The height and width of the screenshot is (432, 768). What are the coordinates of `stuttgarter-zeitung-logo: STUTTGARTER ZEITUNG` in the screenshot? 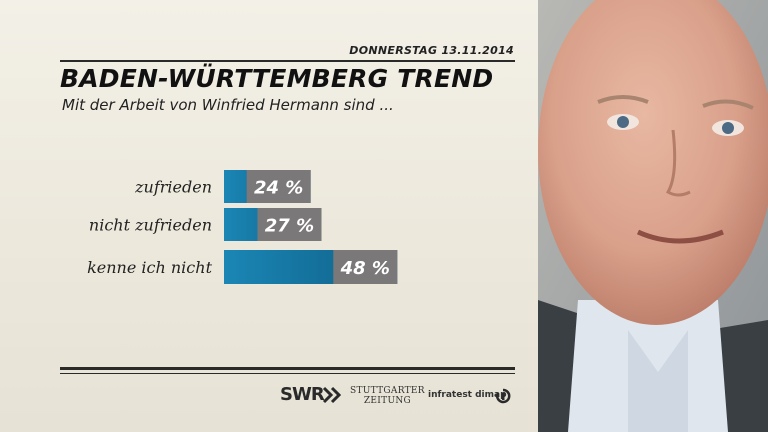 It's located at (387, 396).